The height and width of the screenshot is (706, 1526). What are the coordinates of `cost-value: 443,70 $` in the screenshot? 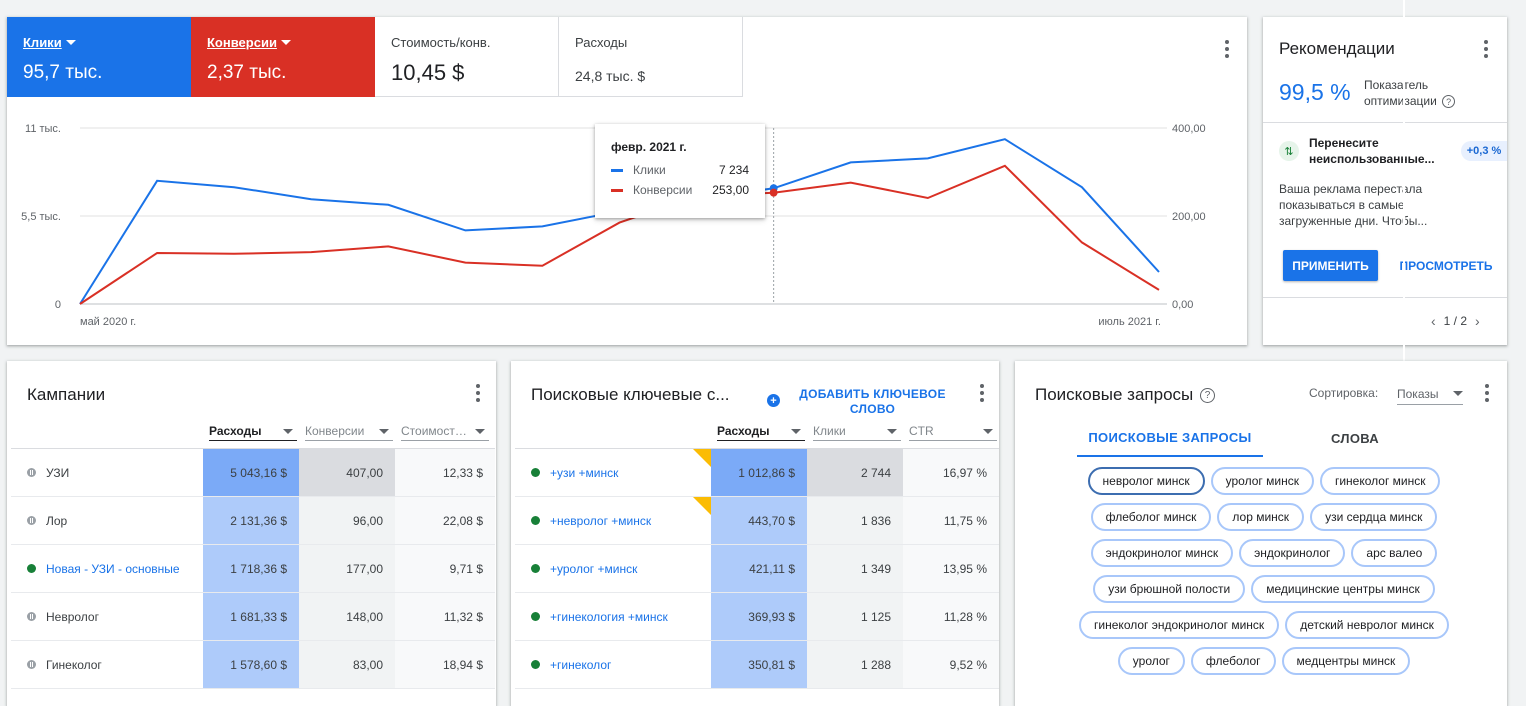 It's located at (771, 520).